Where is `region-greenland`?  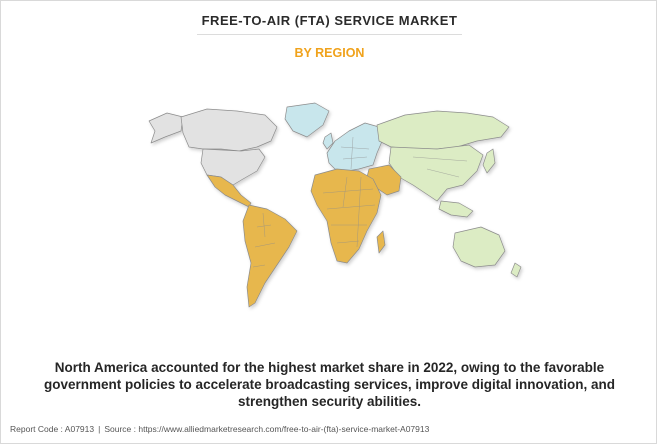 region-greenland is located at coordinates (307, 120).